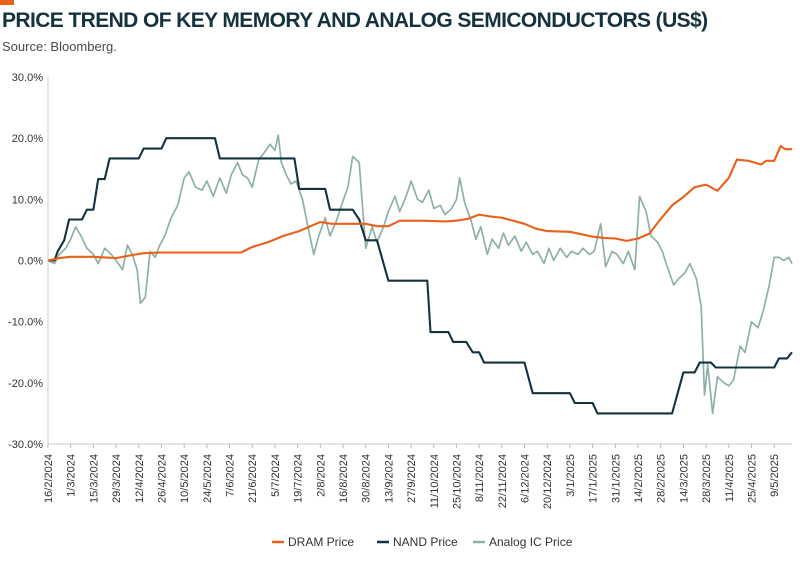  I want to click on y-tick-label: -20.0%, so click(25, 384).